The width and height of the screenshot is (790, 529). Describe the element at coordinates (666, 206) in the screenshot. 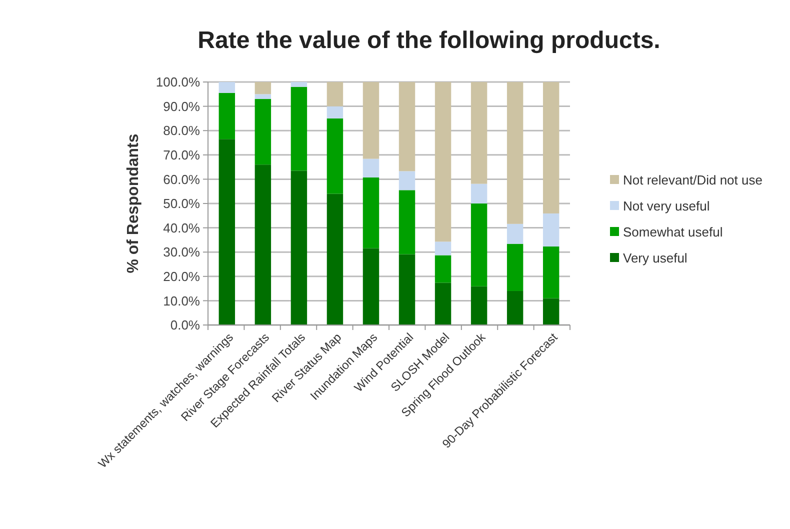

I see `legend-label: Not very useful` at that location.